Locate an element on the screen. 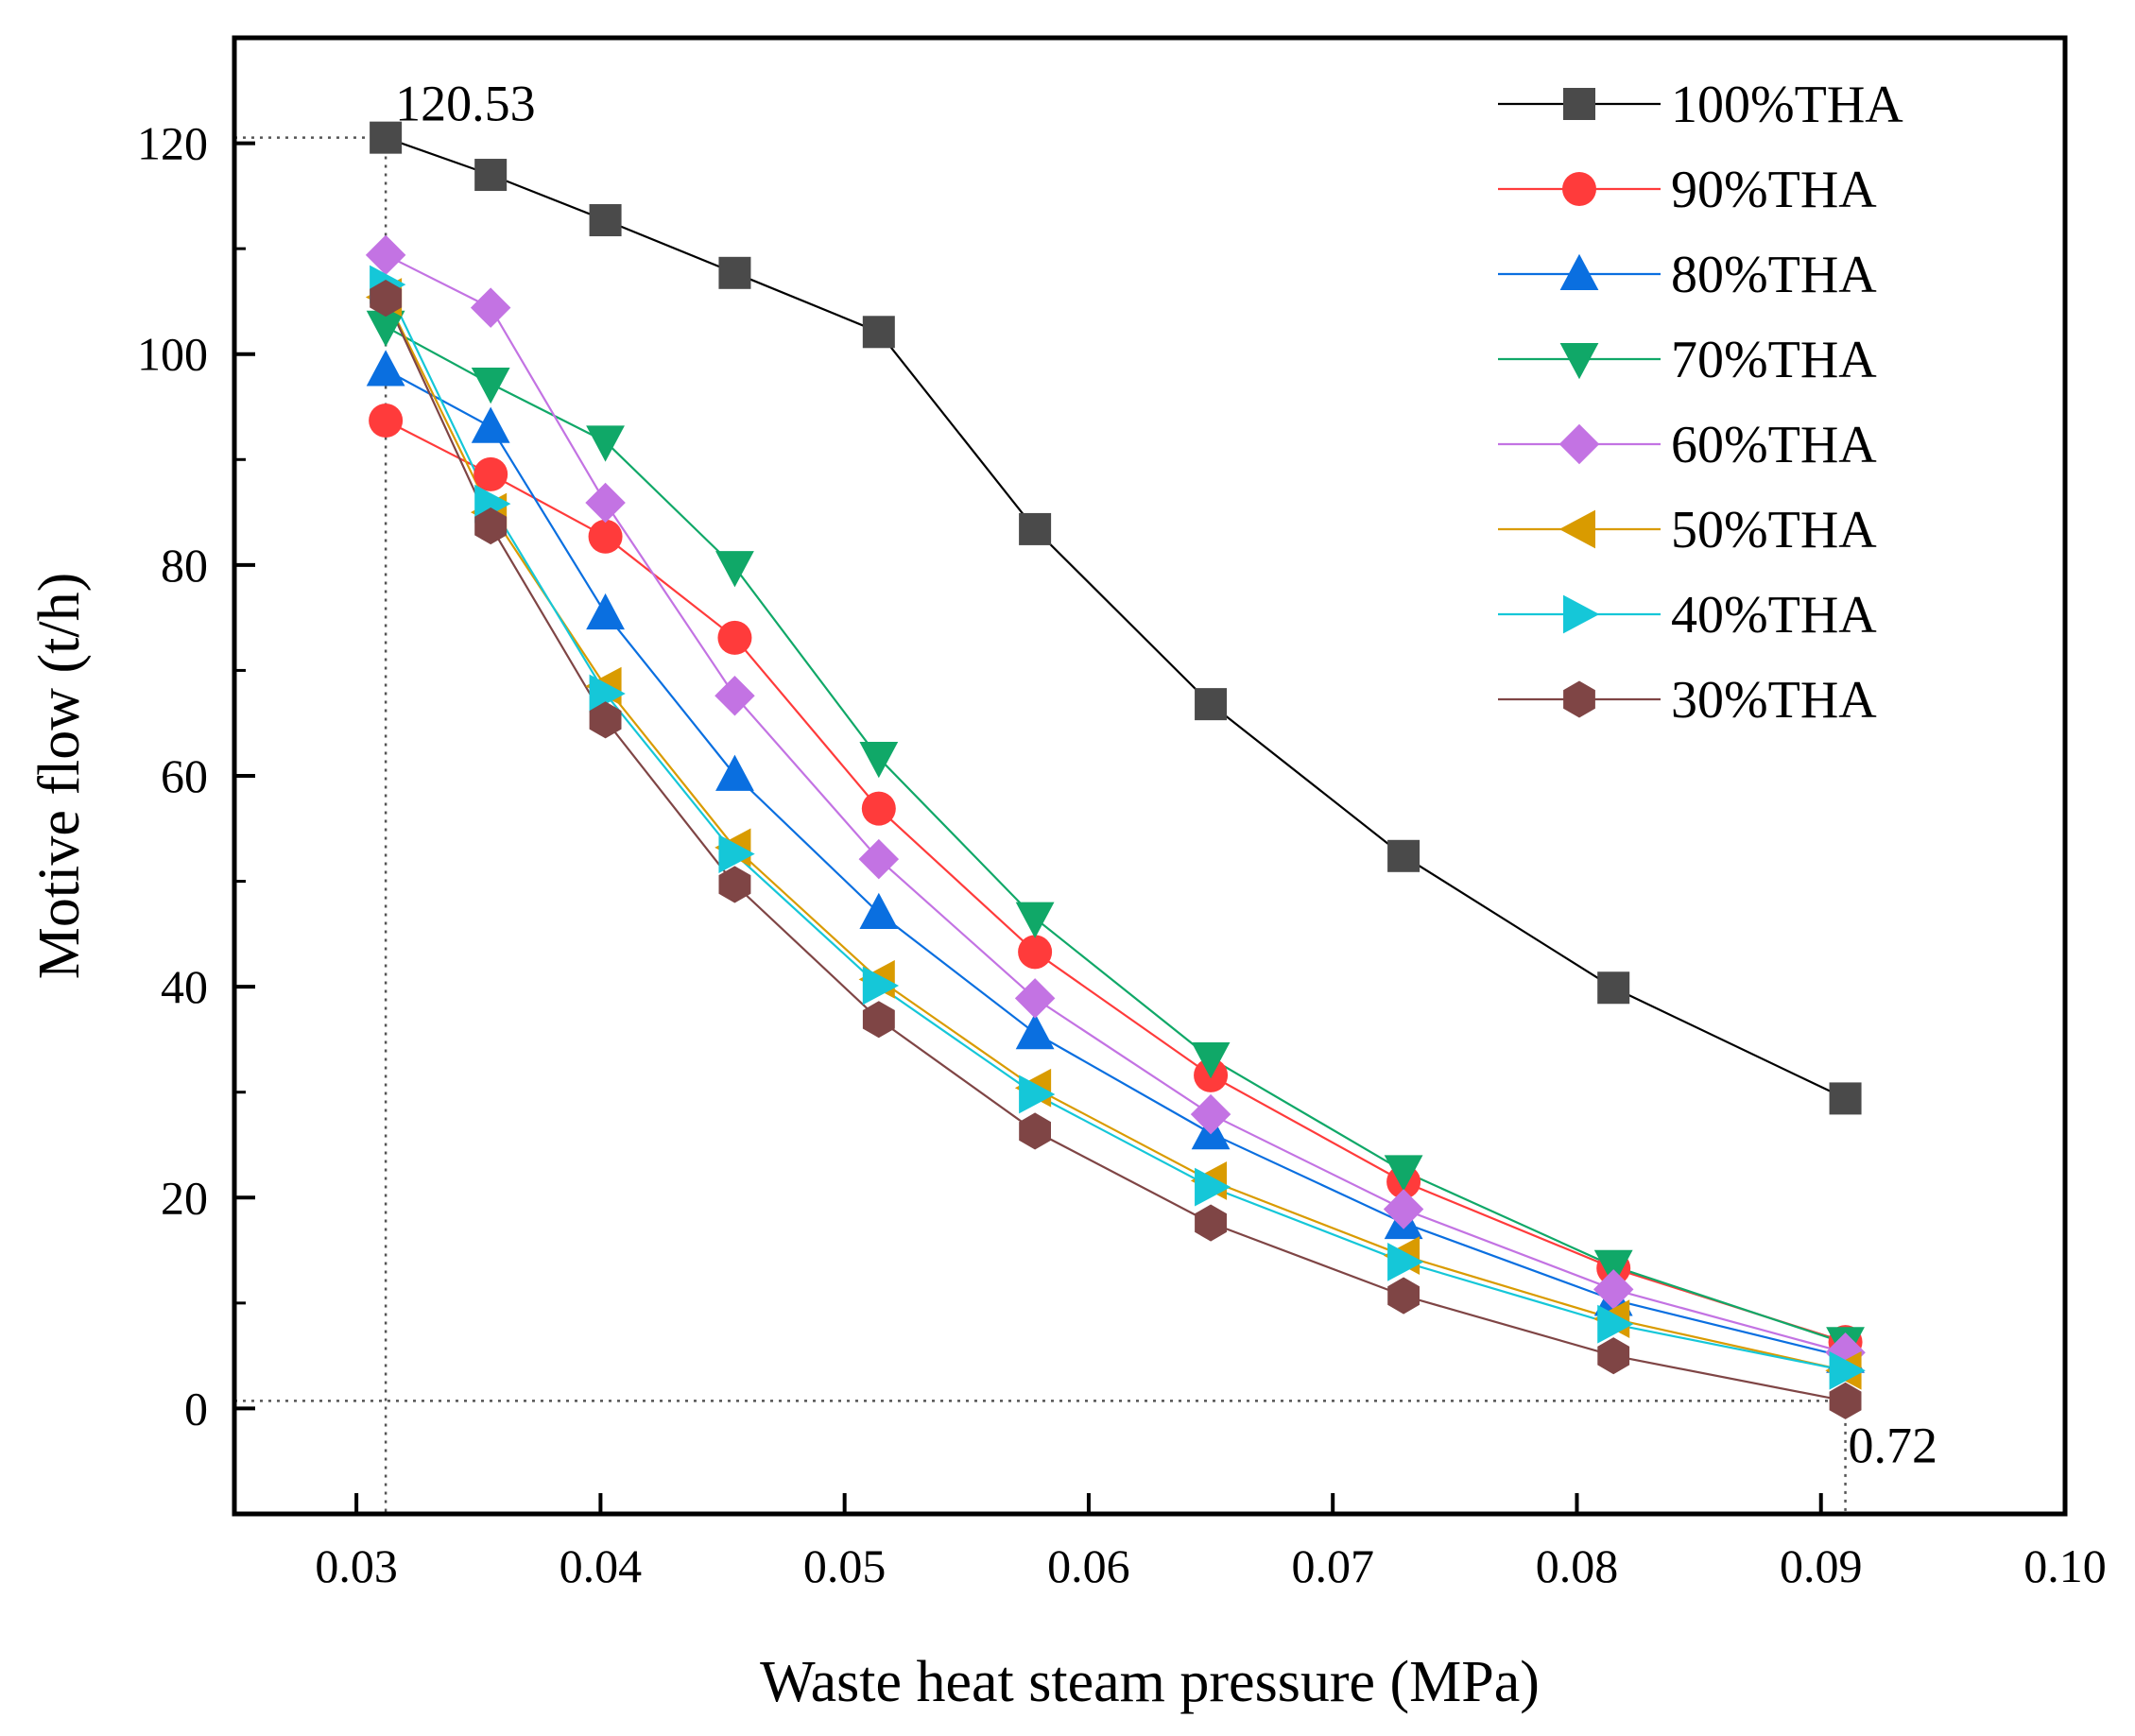  legend-label: 30%THA is located at coordinates (1774, 700).